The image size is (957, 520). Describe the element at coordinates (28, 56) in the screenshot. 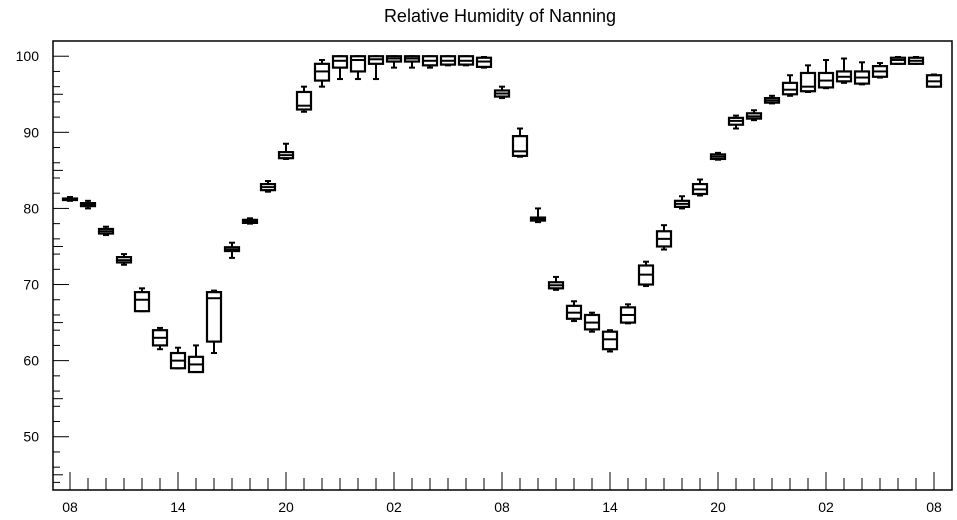

I see `y-tick-label: 100` at that location.